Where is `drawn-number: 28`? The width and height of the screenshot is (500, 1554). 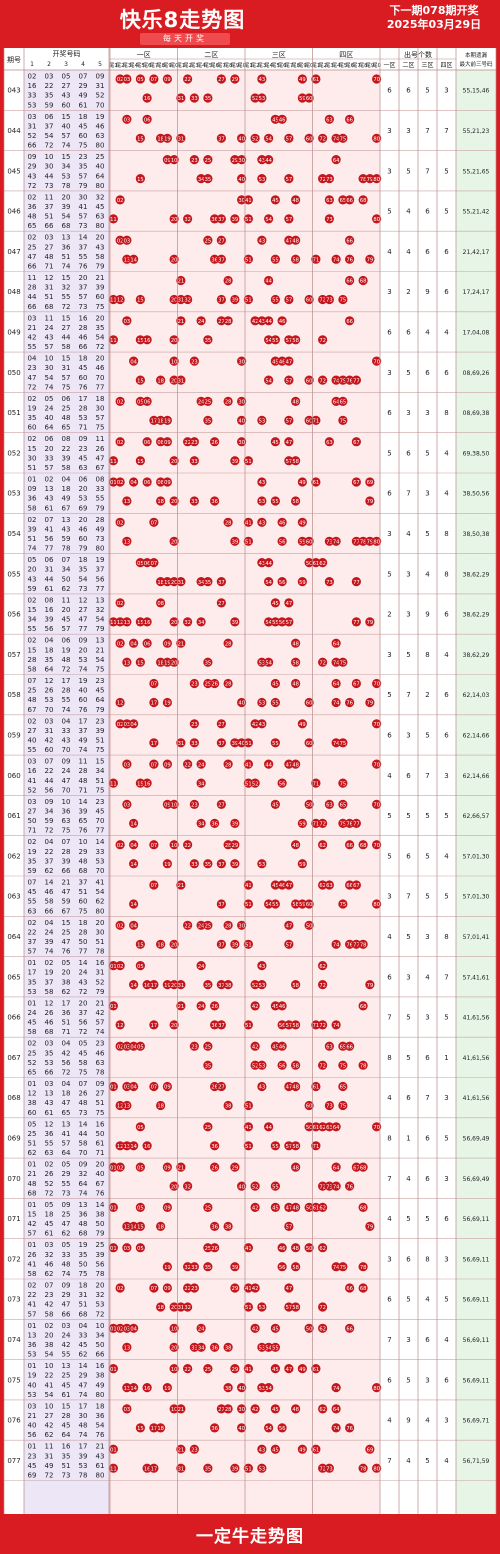 drawn-number: 28 is located at coordinates (66, 691).